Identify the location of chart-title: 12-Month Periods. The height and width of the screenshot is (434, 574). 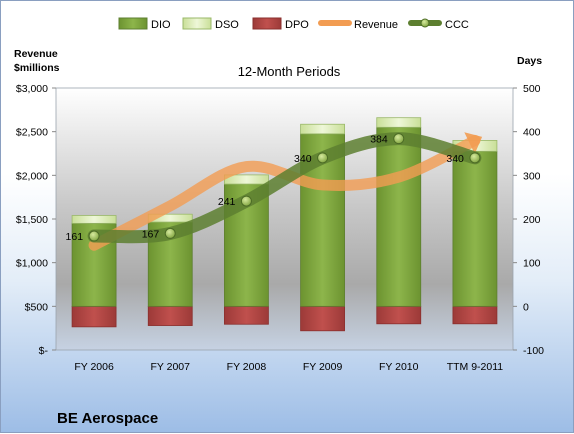
(289, 71).